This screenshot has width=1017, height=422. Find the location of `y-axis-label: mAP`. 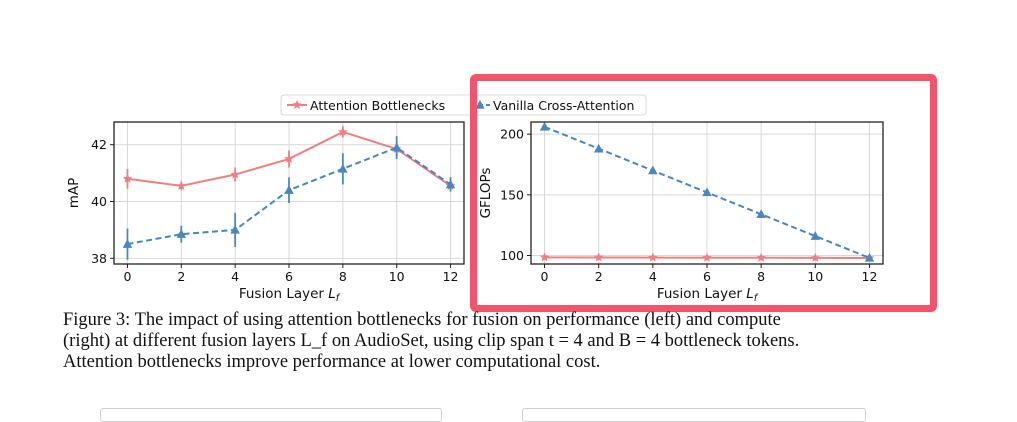

y-axis-label: mAP is located at coordinates (74, 193).